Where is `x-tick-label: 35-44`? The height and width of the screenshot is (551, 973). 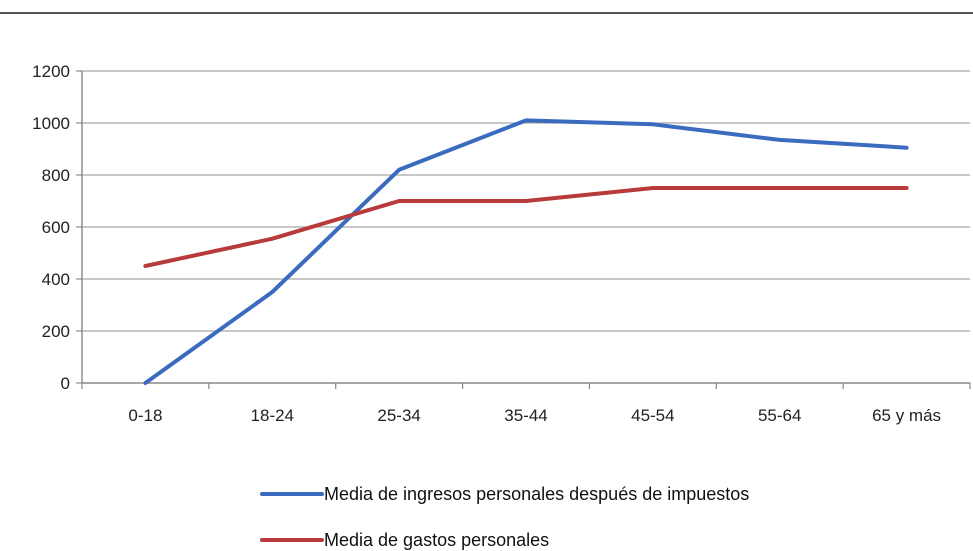
x-tick-label: 35-44 is located at coordinates (525, 415).